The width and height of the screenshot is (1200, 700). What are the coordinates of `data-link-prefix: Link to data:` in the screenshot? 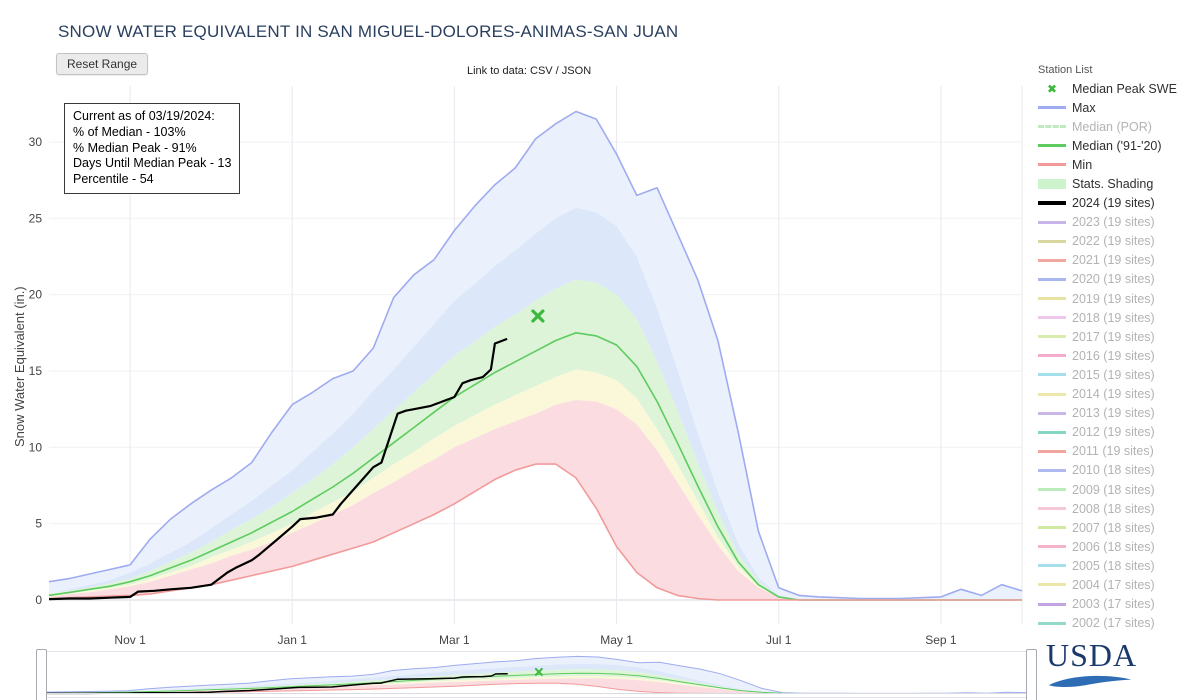 It's located at (498, 71).